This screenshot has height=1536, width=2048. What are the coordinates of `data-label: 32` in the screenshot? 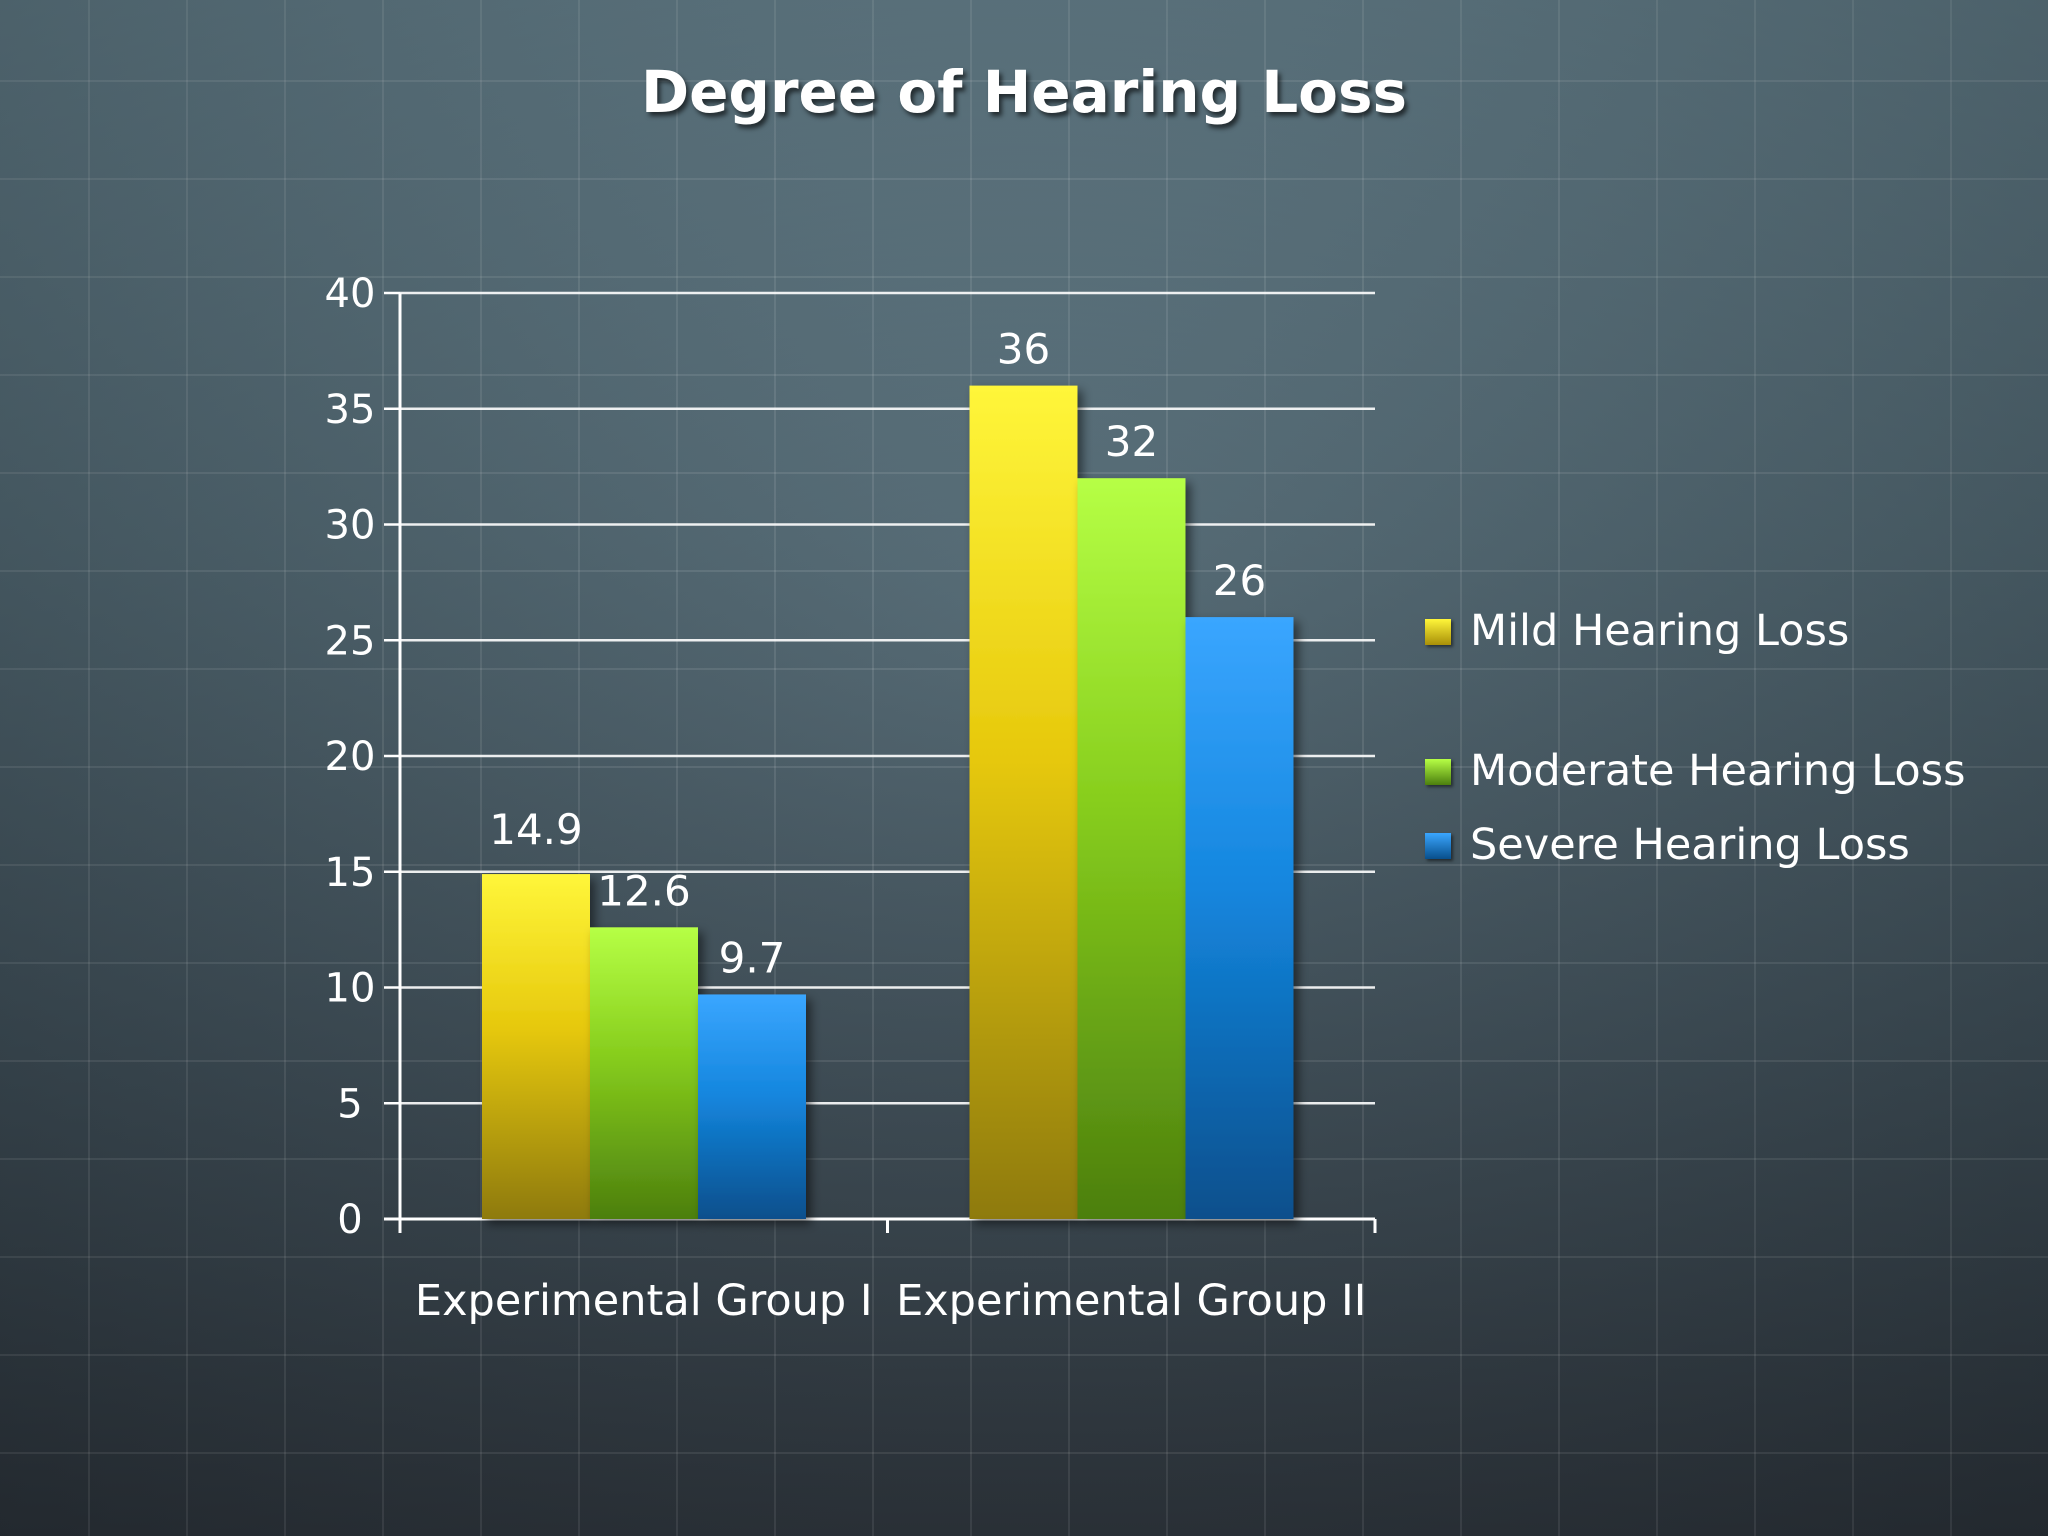 It's located at (1131, 441).